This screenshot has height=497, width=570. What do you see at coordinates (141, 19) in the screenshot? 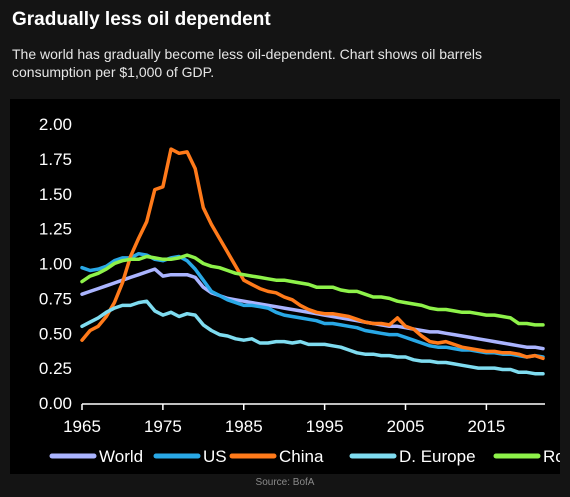
I see `chart-title: Gradually less oil dependent` at bounding box center [141, 19].